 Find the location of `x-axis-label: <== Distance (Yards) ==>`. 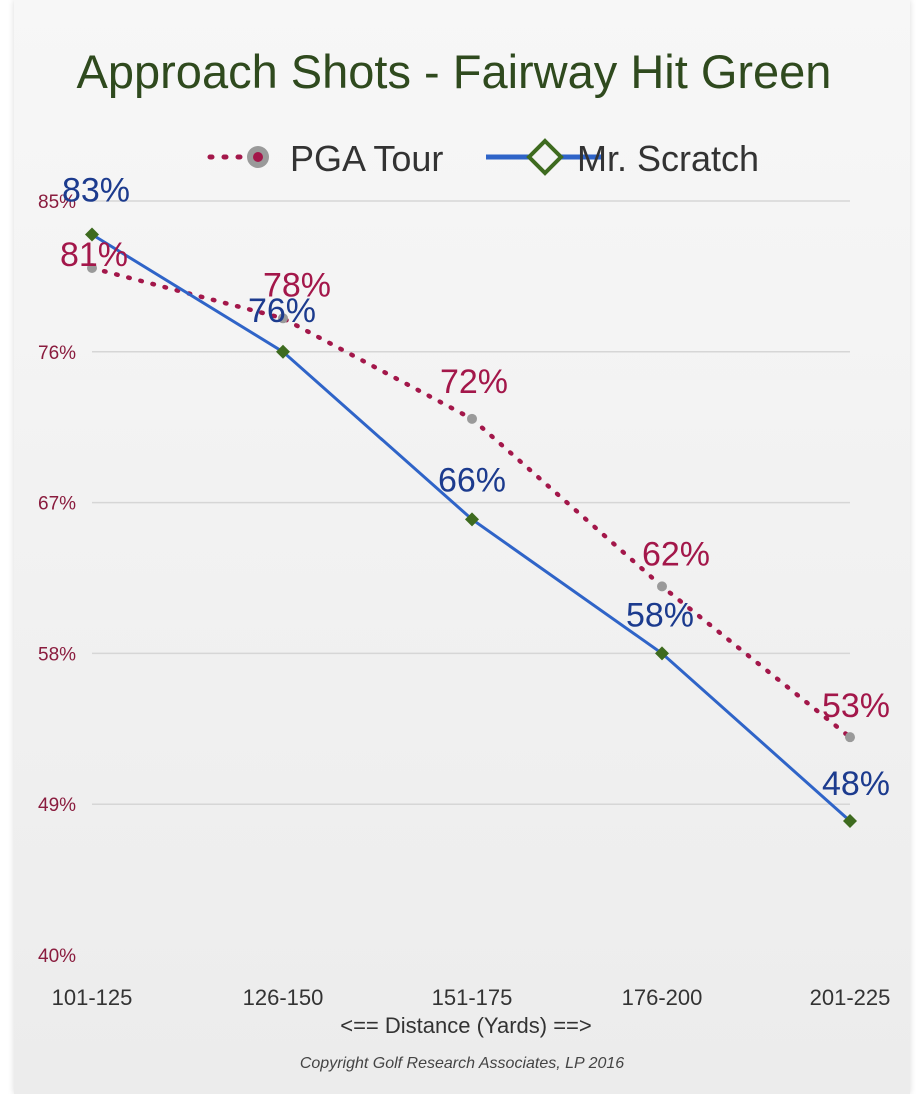

x-axis-label: <== Distance (Yards) ==> is located at coordinates (466, 1025).